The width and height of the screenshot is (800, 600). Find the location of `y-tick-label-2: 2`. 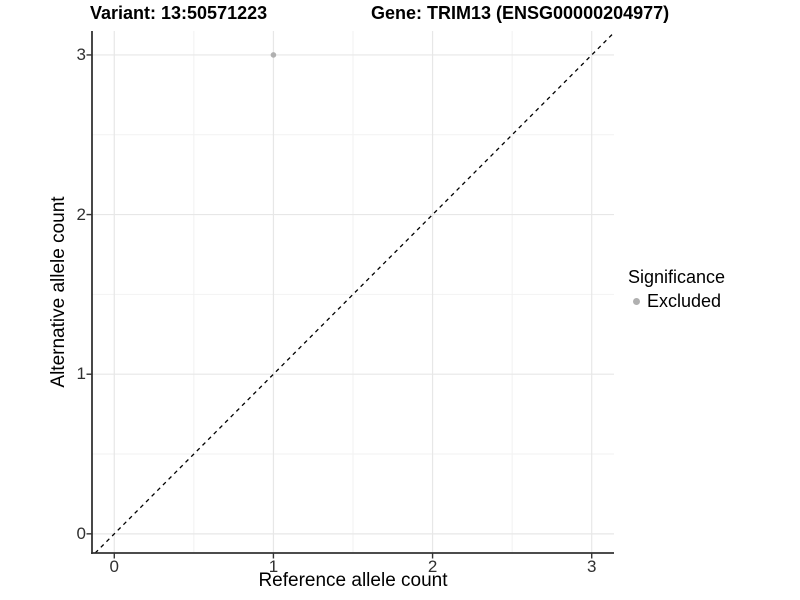

y-tick-label-2: 2 is located at coordinates (81, 214).